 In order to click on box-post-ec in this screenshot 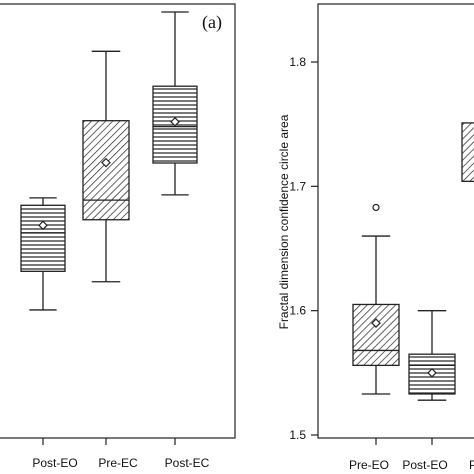, I will do `click(175, 103)`.